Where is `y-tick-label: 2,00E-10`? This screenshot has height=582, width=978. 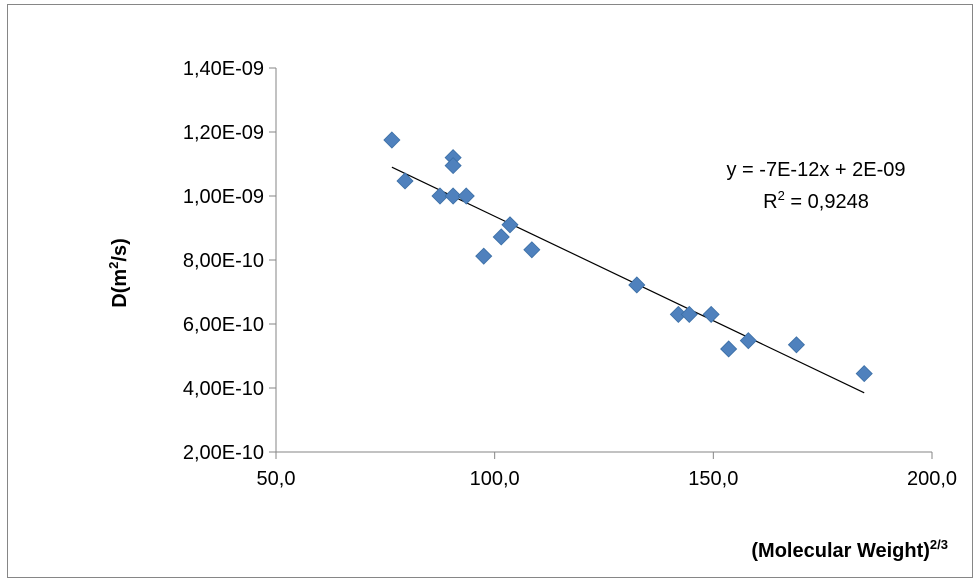 y-tick-label: 2,00E-10 is located at coordinates (223, 453).